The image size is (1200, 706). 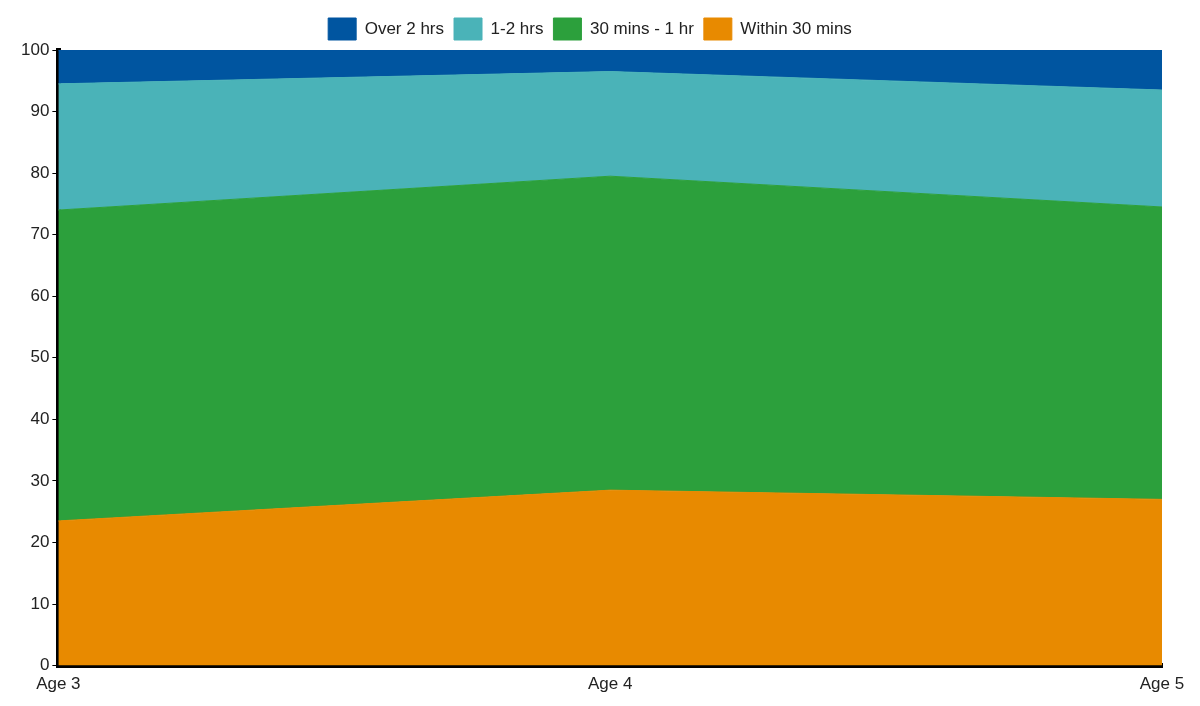 I want to click on legend-label: Within 30 mins, so click(x=796, y=28).